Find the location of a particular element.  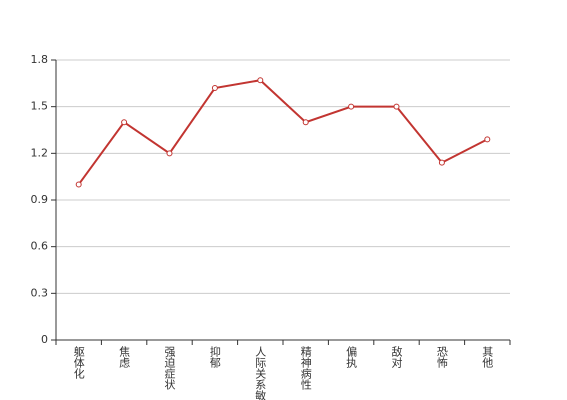

x-tick-label: 强迫症状 is located at coordinates (169, 368).